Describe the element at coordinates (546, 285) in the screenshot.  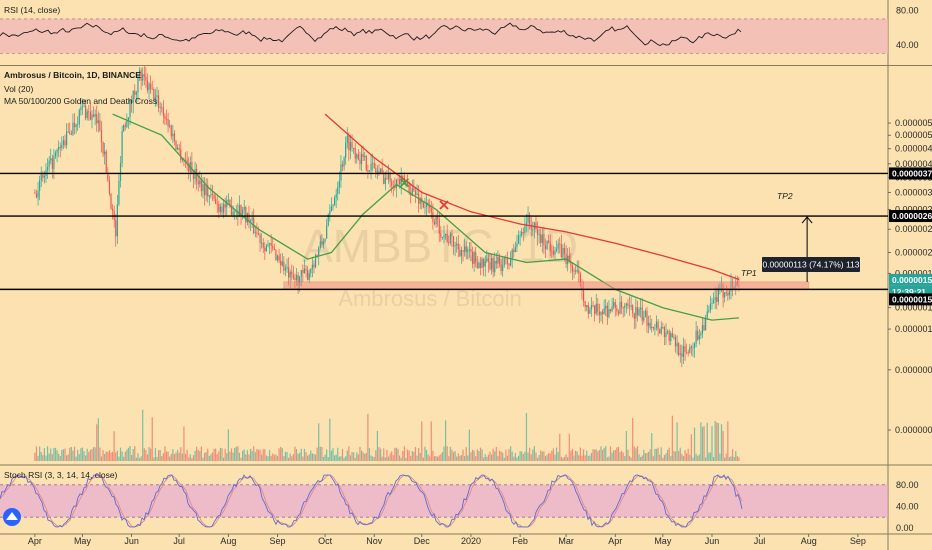
I see `support-zone` at that location.